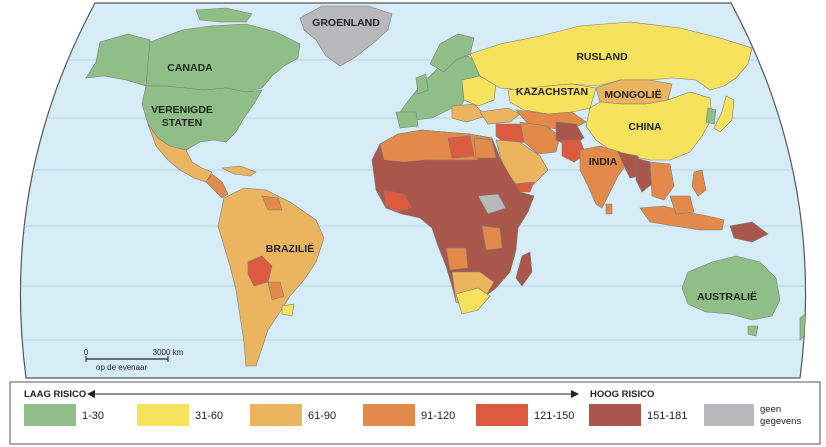  Describe the element at coordinates (461, 147) in the screenshot. I see `libya-region` at that location.